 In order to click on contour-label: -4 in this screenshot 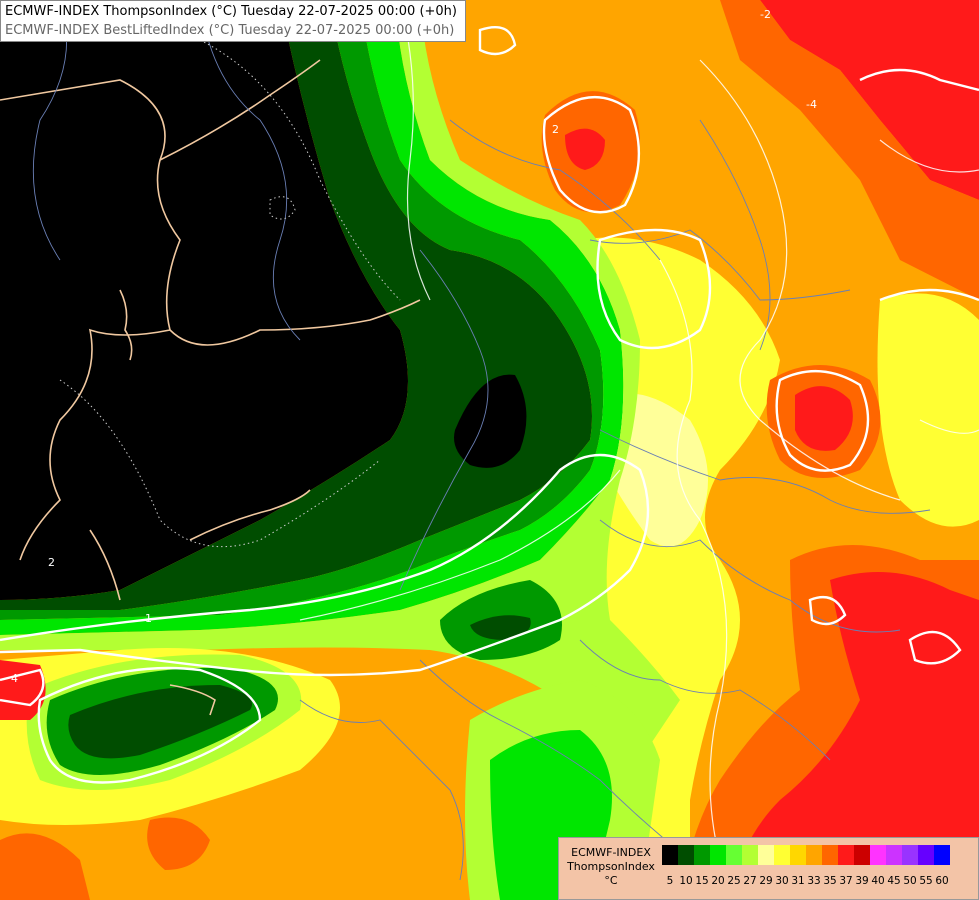, I will do `click(811, 104)`.